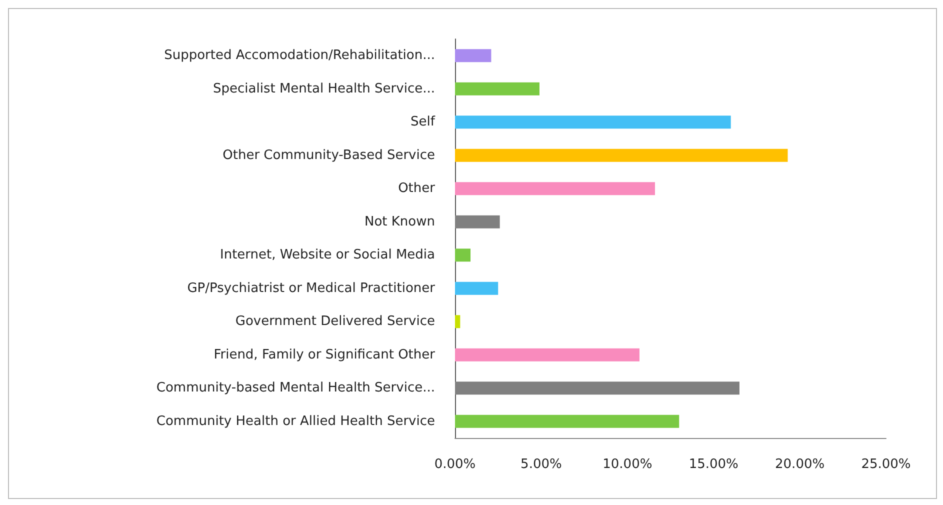  What do you see at coordinates (325, 354) in the screenshot?
I see `y-tick-label: Friend, Family or Significant Other` at bounding box center [325, 354].